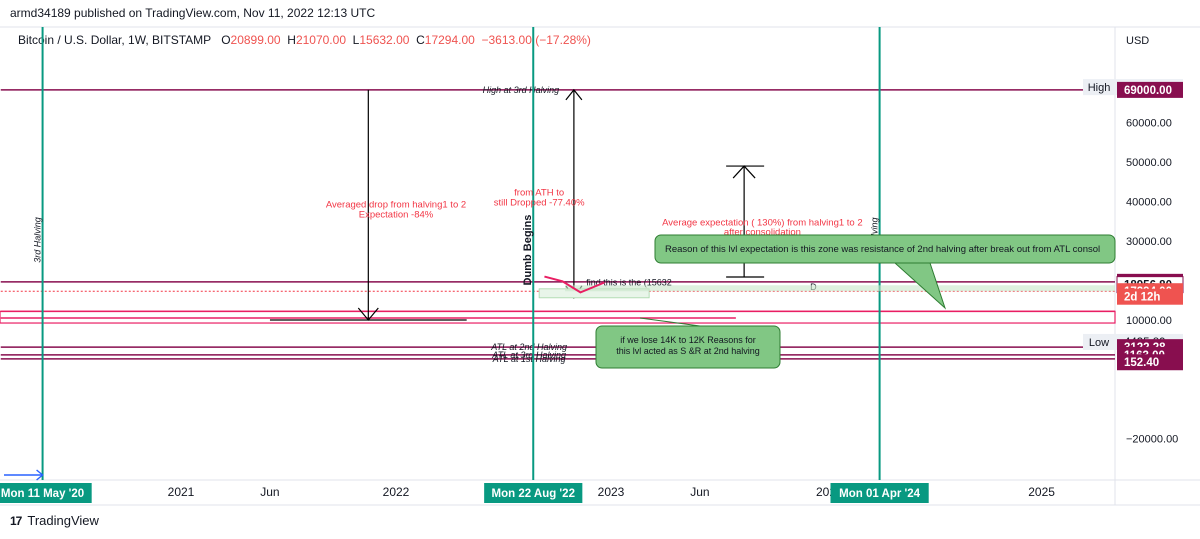  Describe the element at coordinates (688, 351) in the screenshot. I see `callout-text-2: this lvl acted as S &R at 2nd halving` at that location.